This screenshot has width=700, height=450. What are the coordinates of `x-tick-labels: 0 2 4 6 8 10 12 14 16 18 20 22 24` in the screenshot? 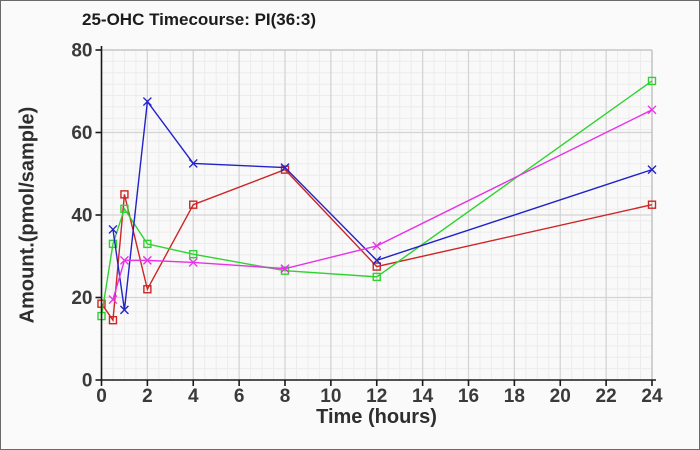 It's located at (379, 396).